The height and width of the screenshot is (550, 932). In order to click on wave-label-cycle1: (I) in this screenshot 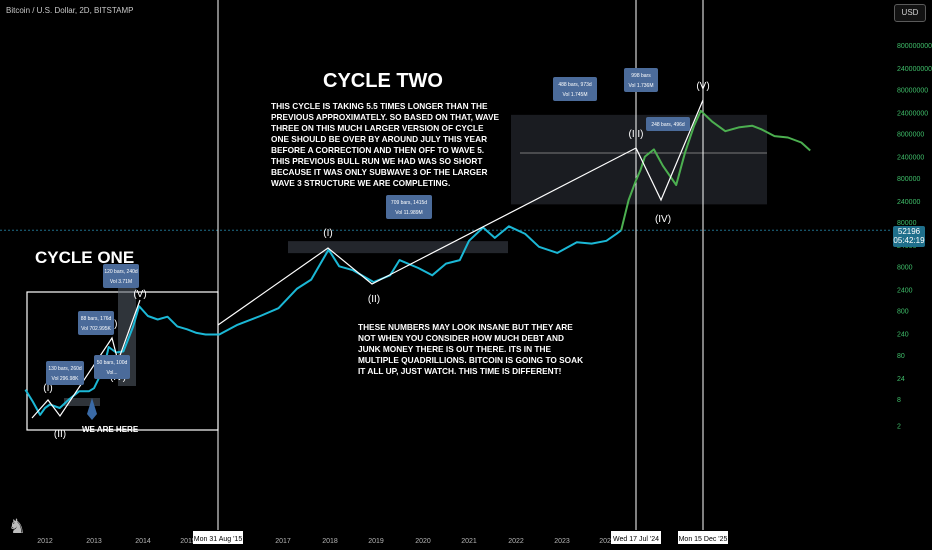, I will do `click(47, 388)`.